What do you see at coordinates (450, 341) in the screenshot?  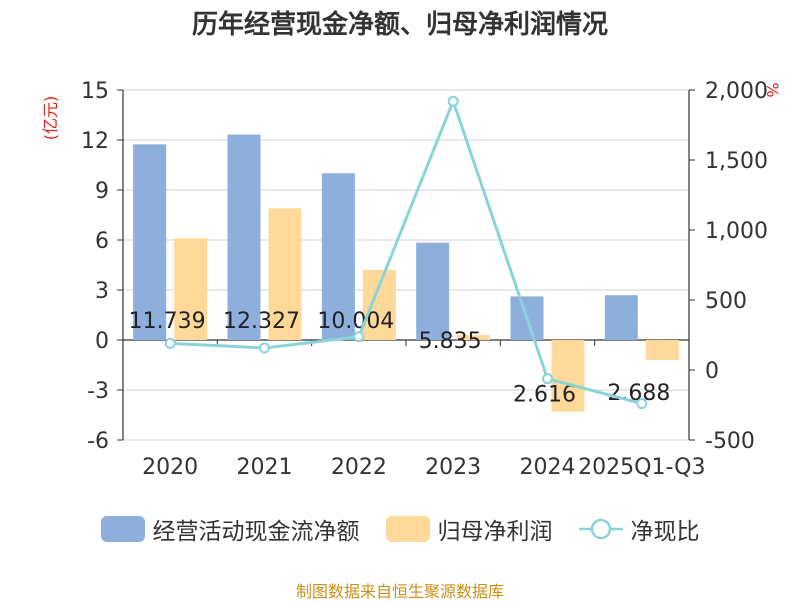 I see `data-label-cashflow: 5.835` at bounding box center [450, 341].